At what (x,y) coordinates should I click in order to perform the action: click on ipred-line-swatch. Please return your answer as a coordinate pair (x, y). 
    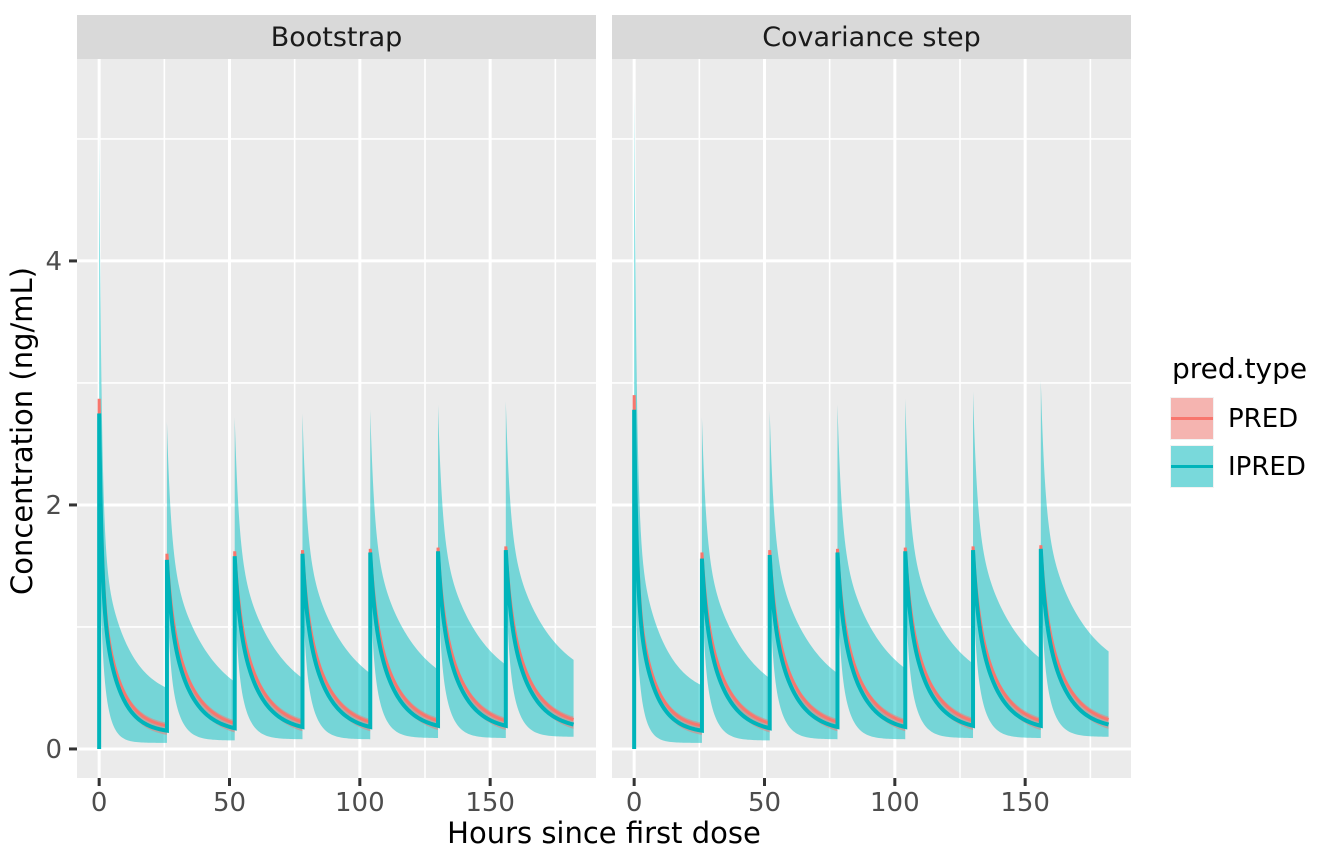
    Looking at the image, I should click on (1192, 466).